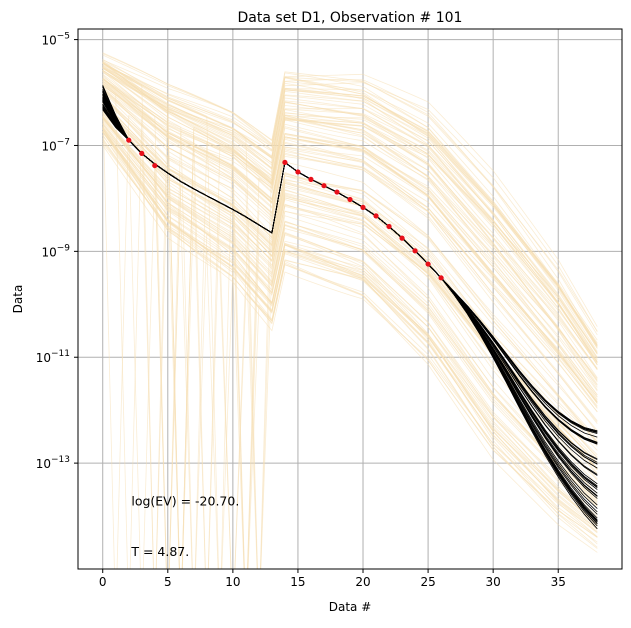 This screenshot has width=631, height=628. What do you see at coordinates (18, 299) in the screenshot?
I see `y-axis-label: Data` at bounding box center [18, 299].